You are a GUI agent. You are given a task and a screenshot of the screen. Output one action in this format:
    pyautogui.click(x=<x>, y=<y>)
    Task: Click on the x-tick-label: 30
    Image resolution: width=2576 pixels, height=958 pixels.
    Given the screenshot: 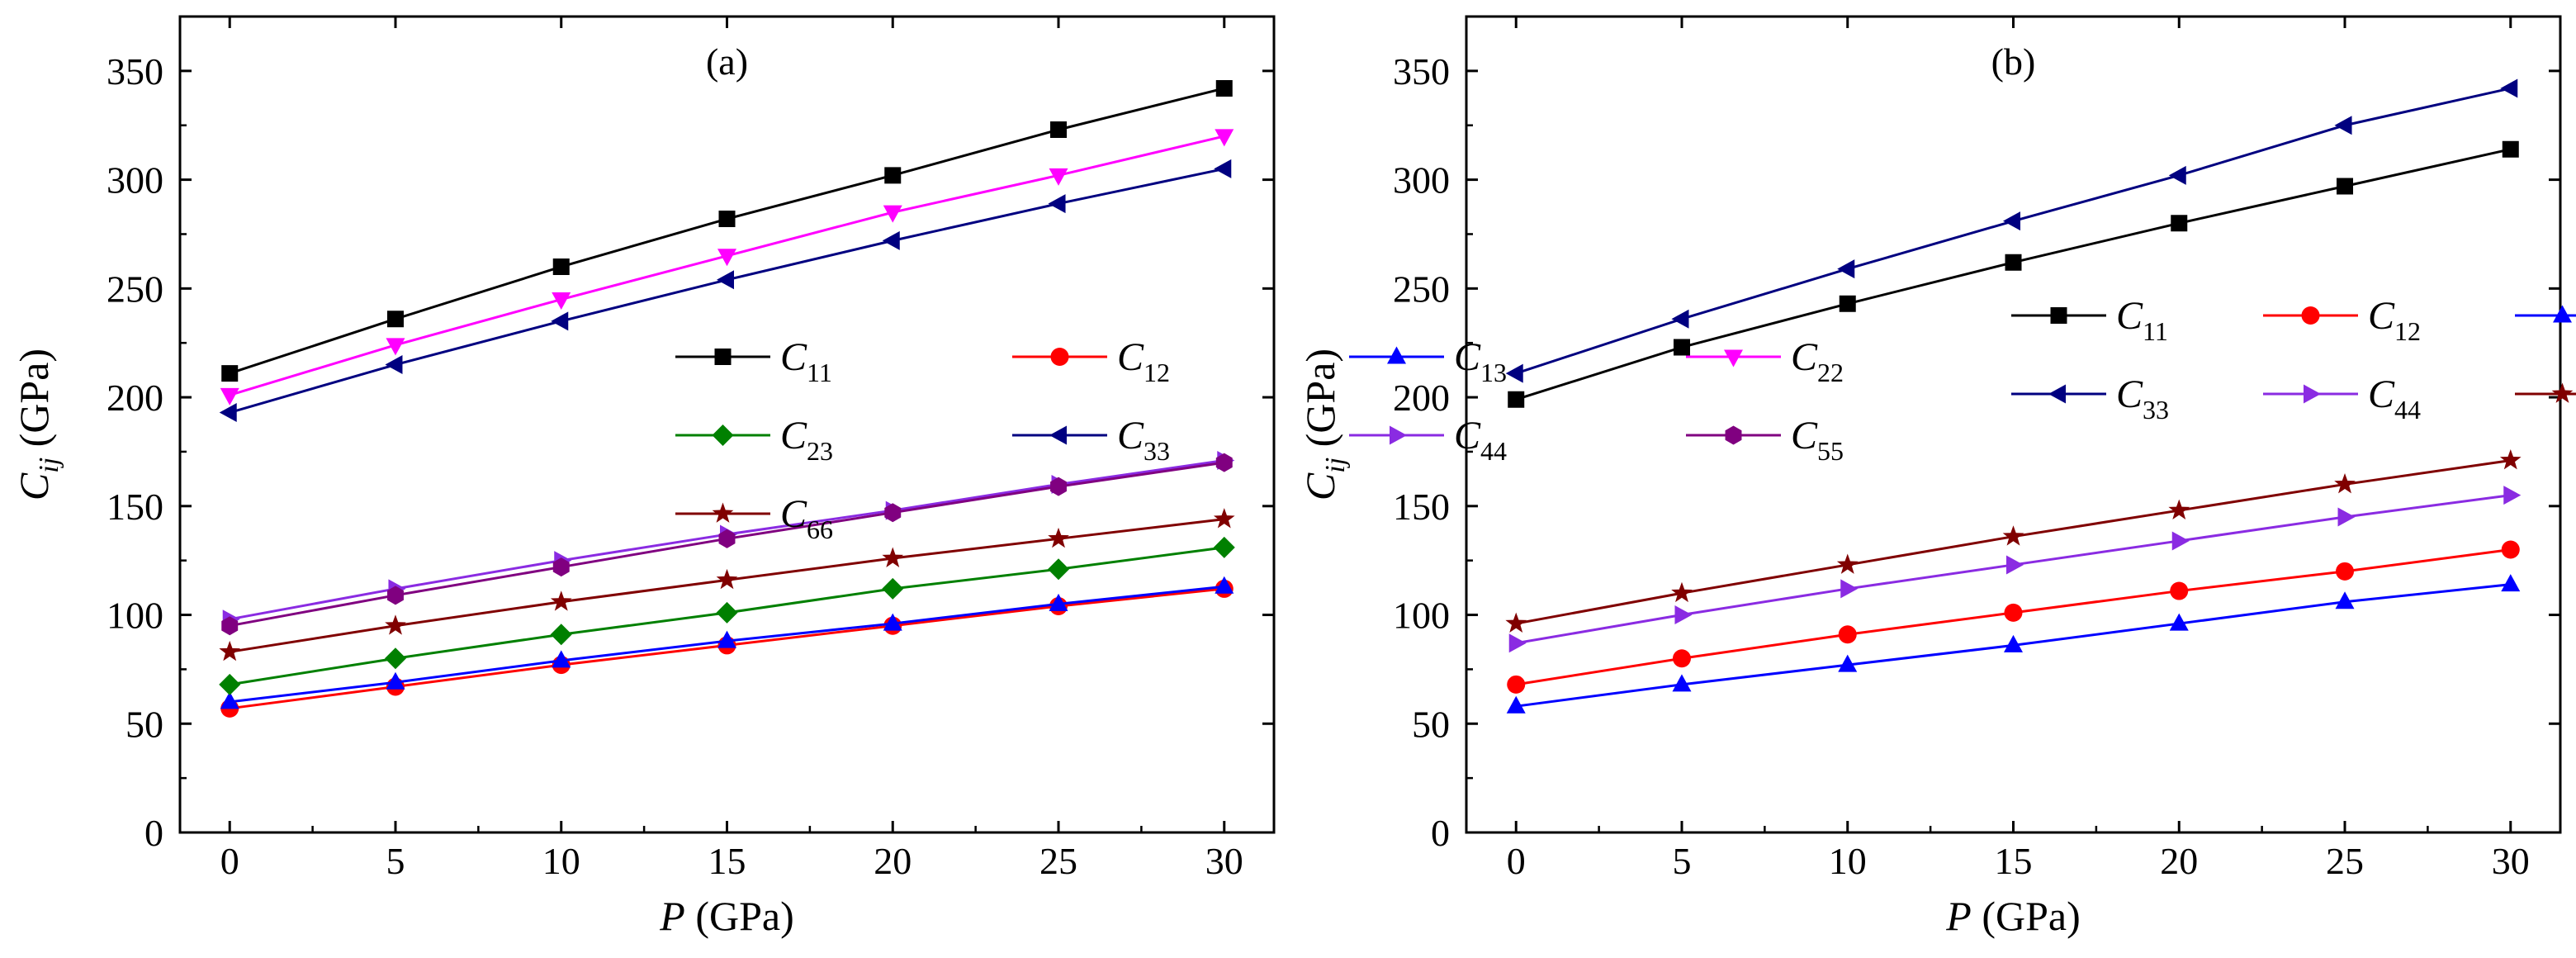 What is the action you would take?
    pyautogui.click(x=1224, y=861)
    